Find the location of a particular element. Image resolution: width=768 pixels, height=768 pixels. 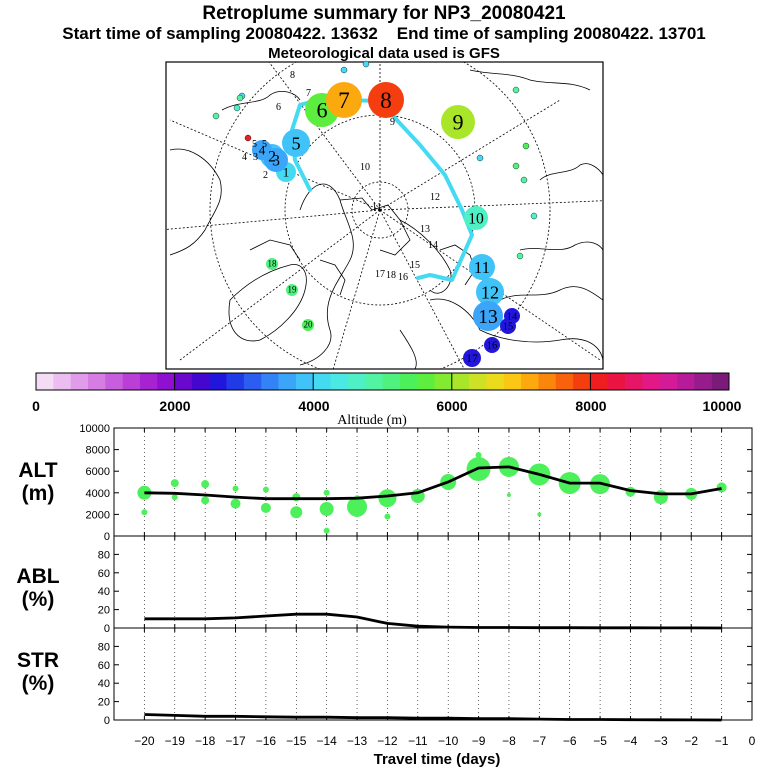

trajectory-line is located at coordinates (382, 189).